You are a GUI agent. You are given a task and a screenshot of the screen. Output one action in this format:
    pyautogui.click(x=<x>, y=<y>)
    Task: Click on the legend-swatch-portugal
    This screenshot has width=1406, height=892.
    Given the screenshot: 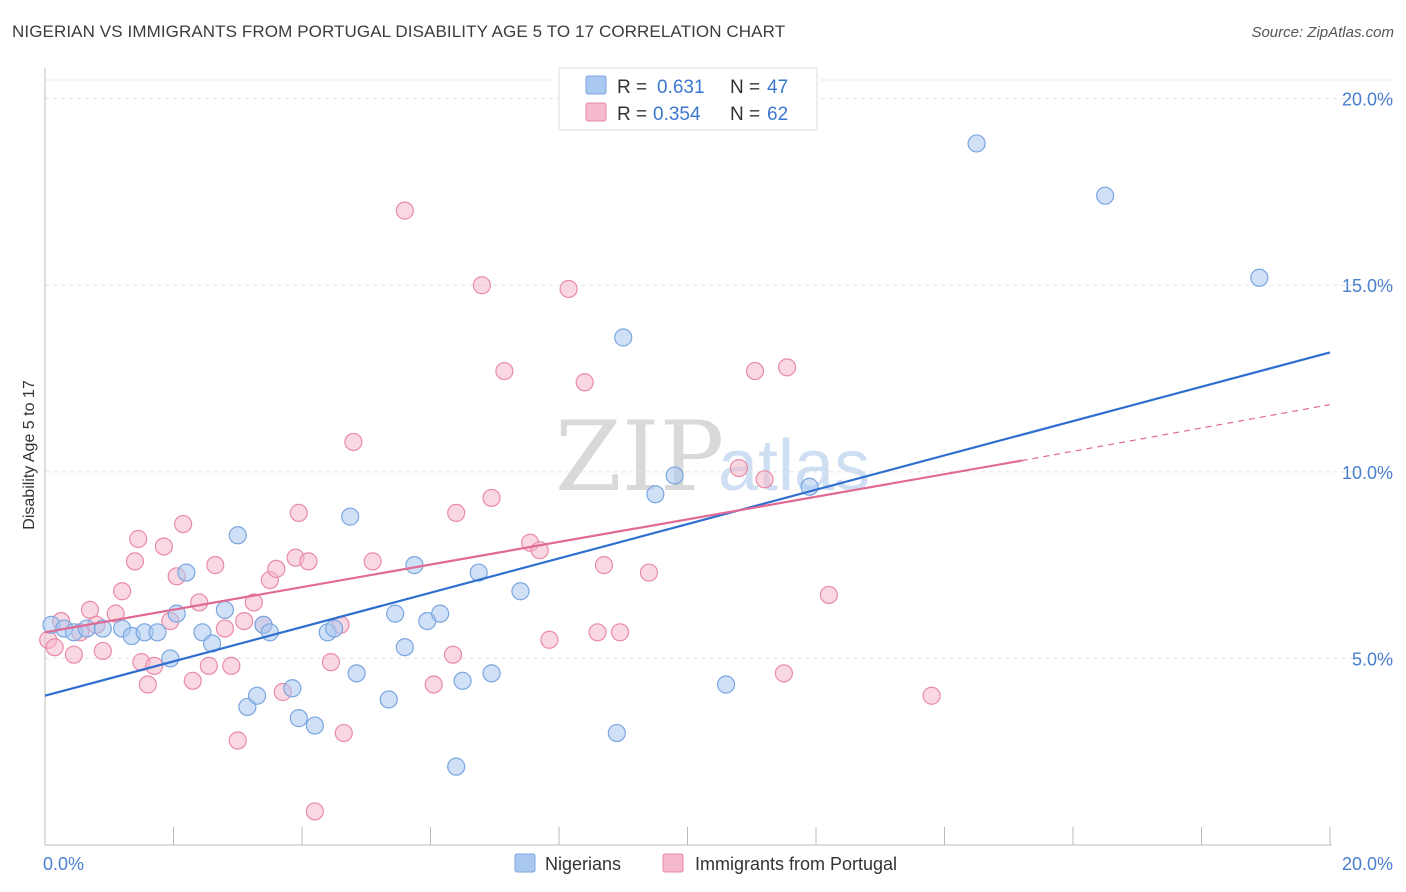 What is the action you would take?
    pyautogui.click(x=596, y=112)
    